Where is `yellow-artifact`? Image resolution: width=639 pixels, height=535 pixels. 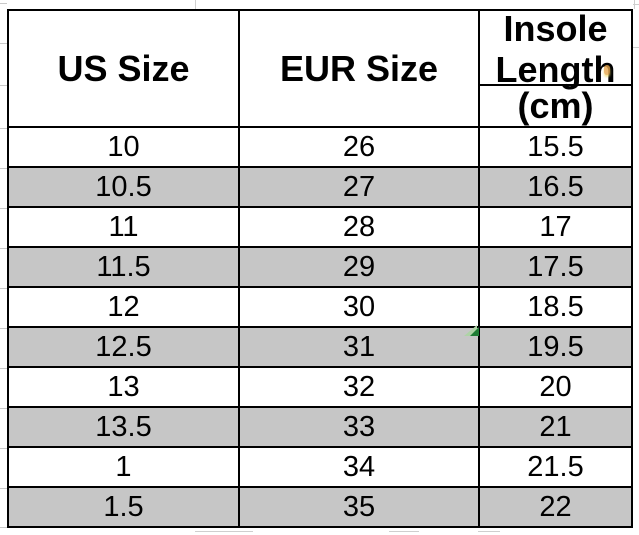
yellow-artifact is located at coordinates (607, 70).